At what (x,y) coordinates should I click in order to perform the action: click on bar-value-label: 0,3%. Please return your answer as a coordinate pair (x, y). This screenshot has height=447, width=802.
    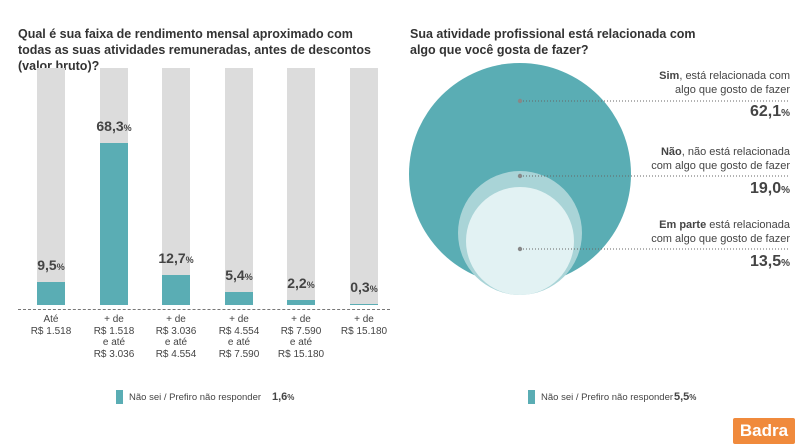
    Looking at the image, I should click on (364, 286).